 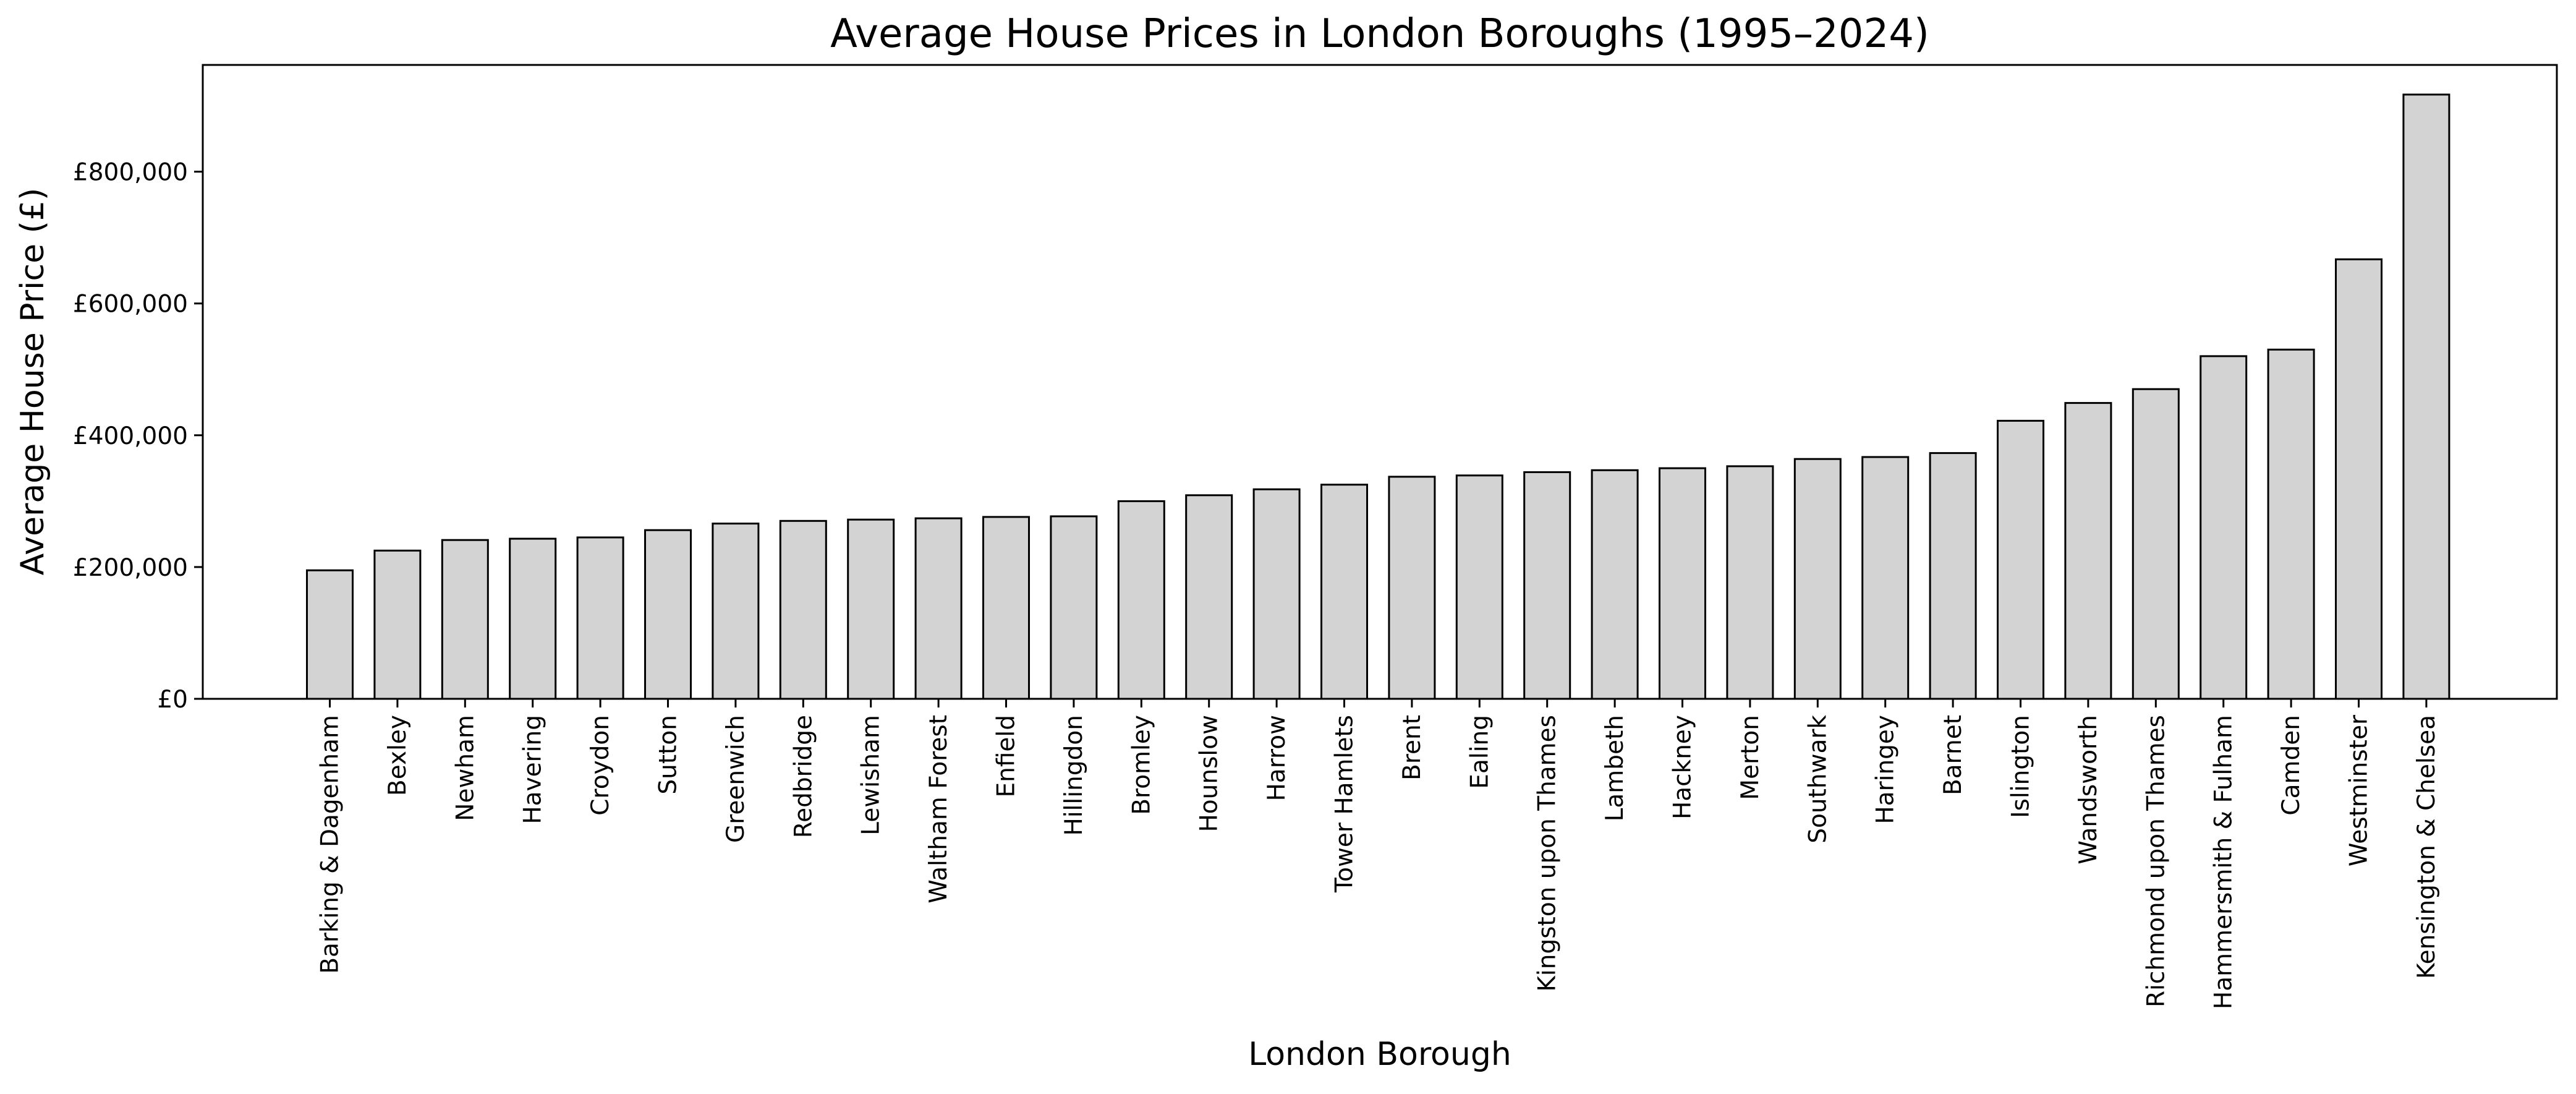 I want to click on x-tick-label: Haringey, so click(x=1886, y=770).